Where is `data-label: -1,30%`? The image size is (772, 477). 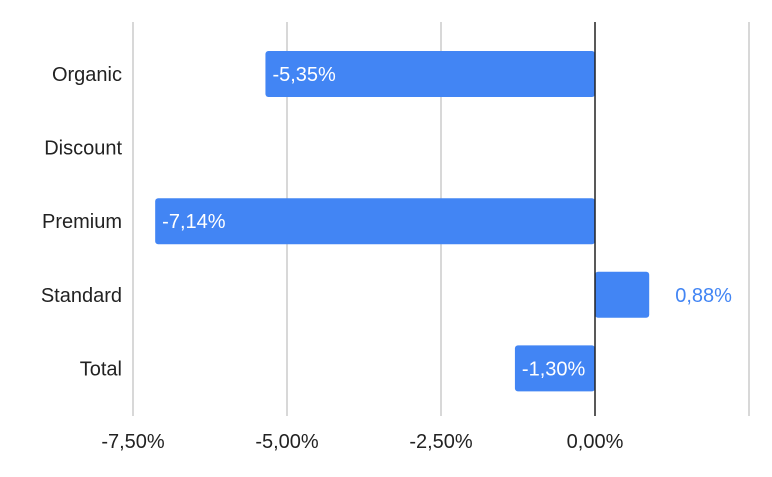 data-label: -1,30% is located at coordinates (554, 369).